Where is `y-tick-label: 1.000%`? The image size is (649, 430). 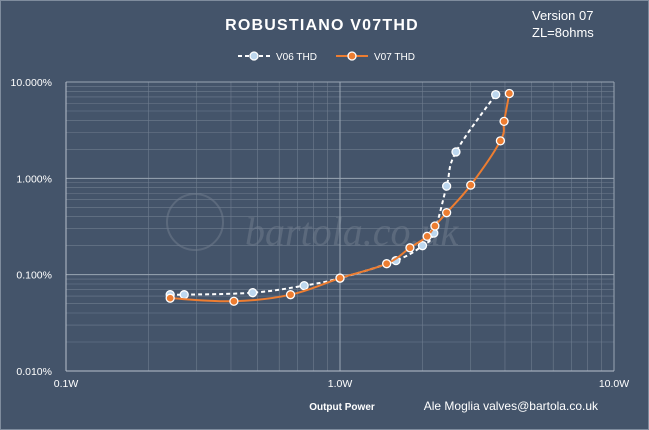
y-tick-label: 1.000% is located at coordinates (34, 179).